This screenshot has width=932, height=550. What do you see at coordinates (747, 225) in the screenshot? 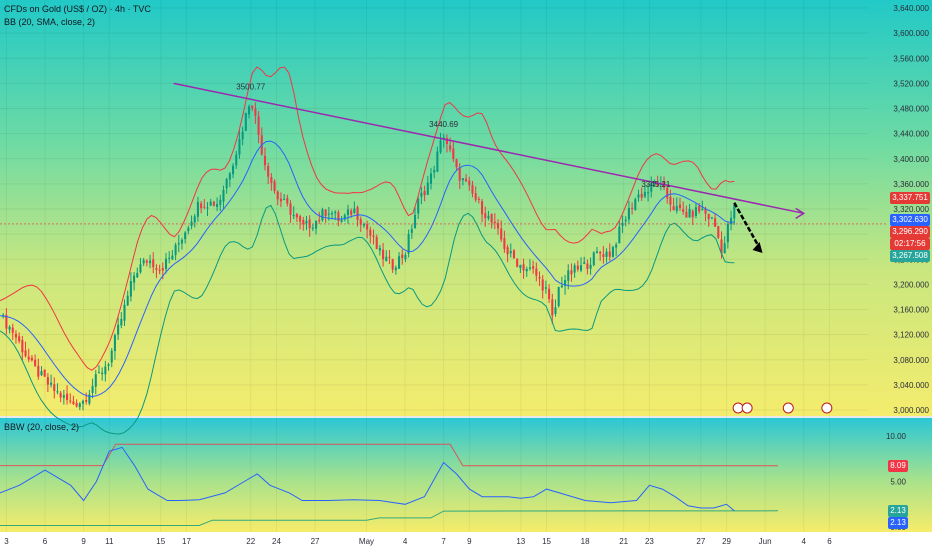
I see `projection-arrow` at bounding box center [747, 225].